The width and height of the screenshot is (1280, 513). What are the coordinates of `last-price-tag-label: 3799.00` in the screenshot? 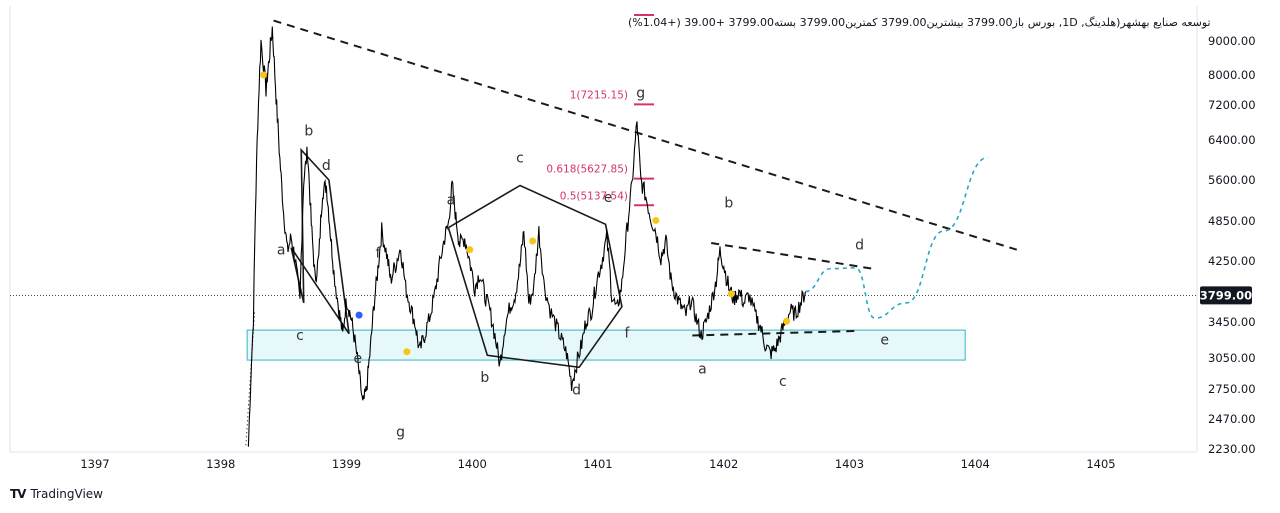 It's located at (1226, 295).